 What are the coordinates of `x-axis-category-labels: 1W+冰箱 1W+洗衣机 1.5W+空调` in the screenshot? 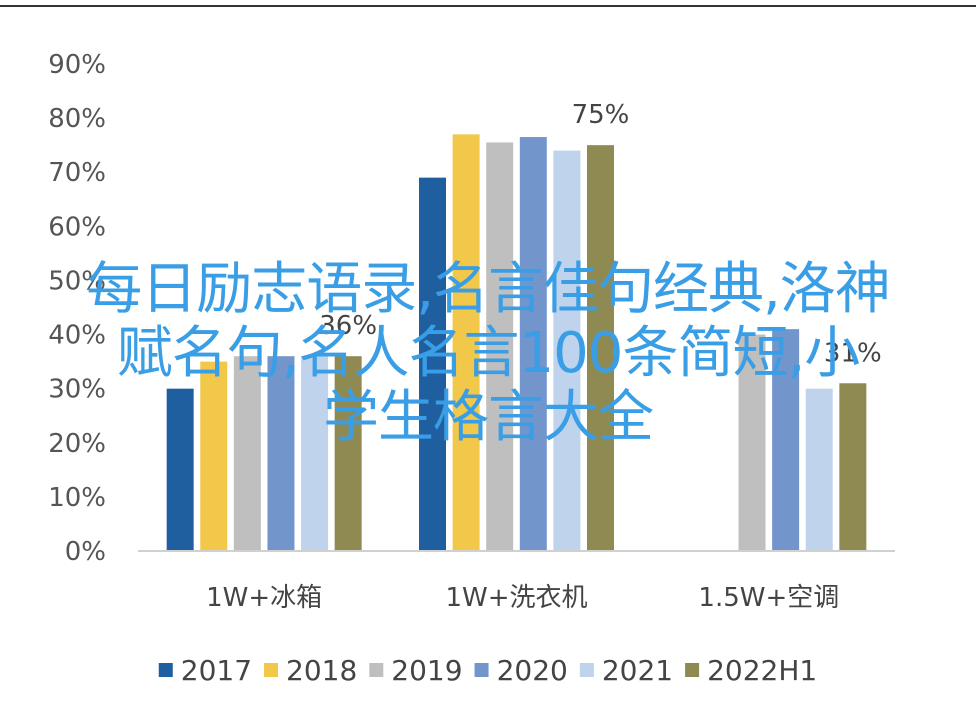 It's located at (522, 598).